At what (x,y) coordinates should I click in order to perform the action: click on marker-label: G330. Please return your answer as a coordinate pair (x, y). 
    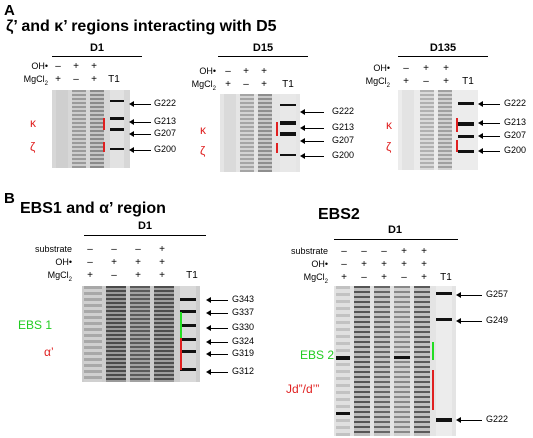
    Looking at the image, I should click on (243, 327).